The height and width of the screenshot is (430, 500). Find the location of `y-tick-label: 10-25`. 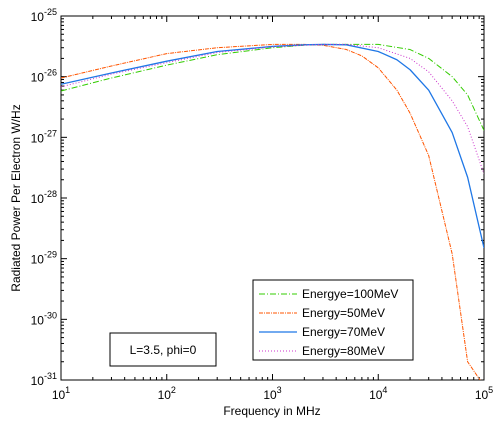

y-tick-label: 10-25 is located at coordinates (44, 15).